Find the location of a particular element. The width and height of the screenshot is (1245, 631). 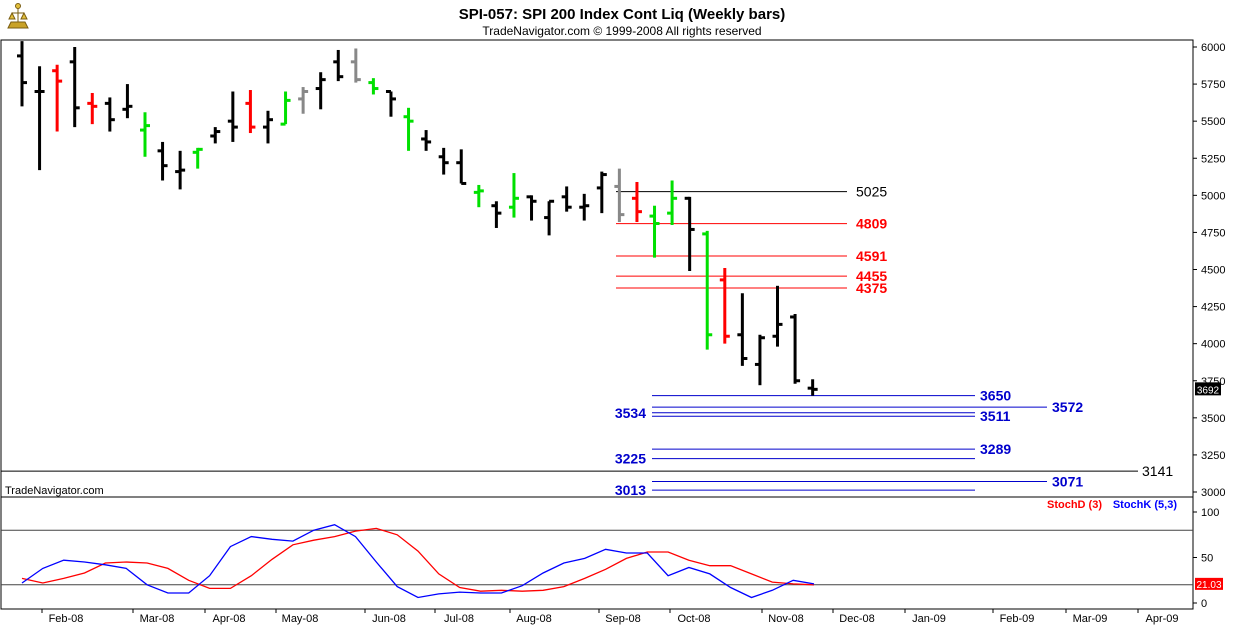

level-label: 3534 is located at coordinates (630, 413).